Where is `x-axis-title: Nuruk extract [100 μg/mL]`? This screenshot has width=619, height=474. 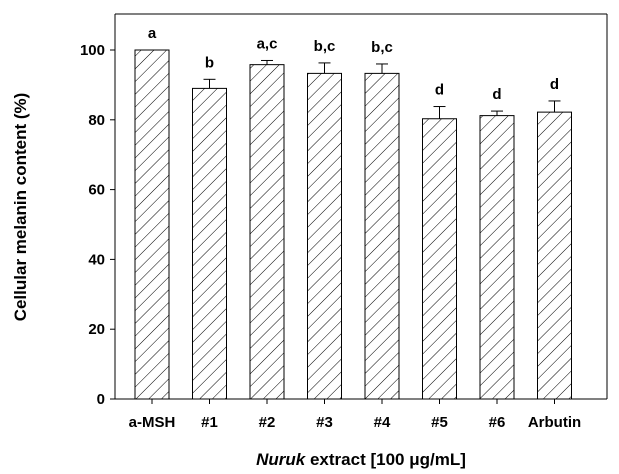 x-axis-title: Nuruk extract [100 μg/mL] is located at coordinates (361, 459).